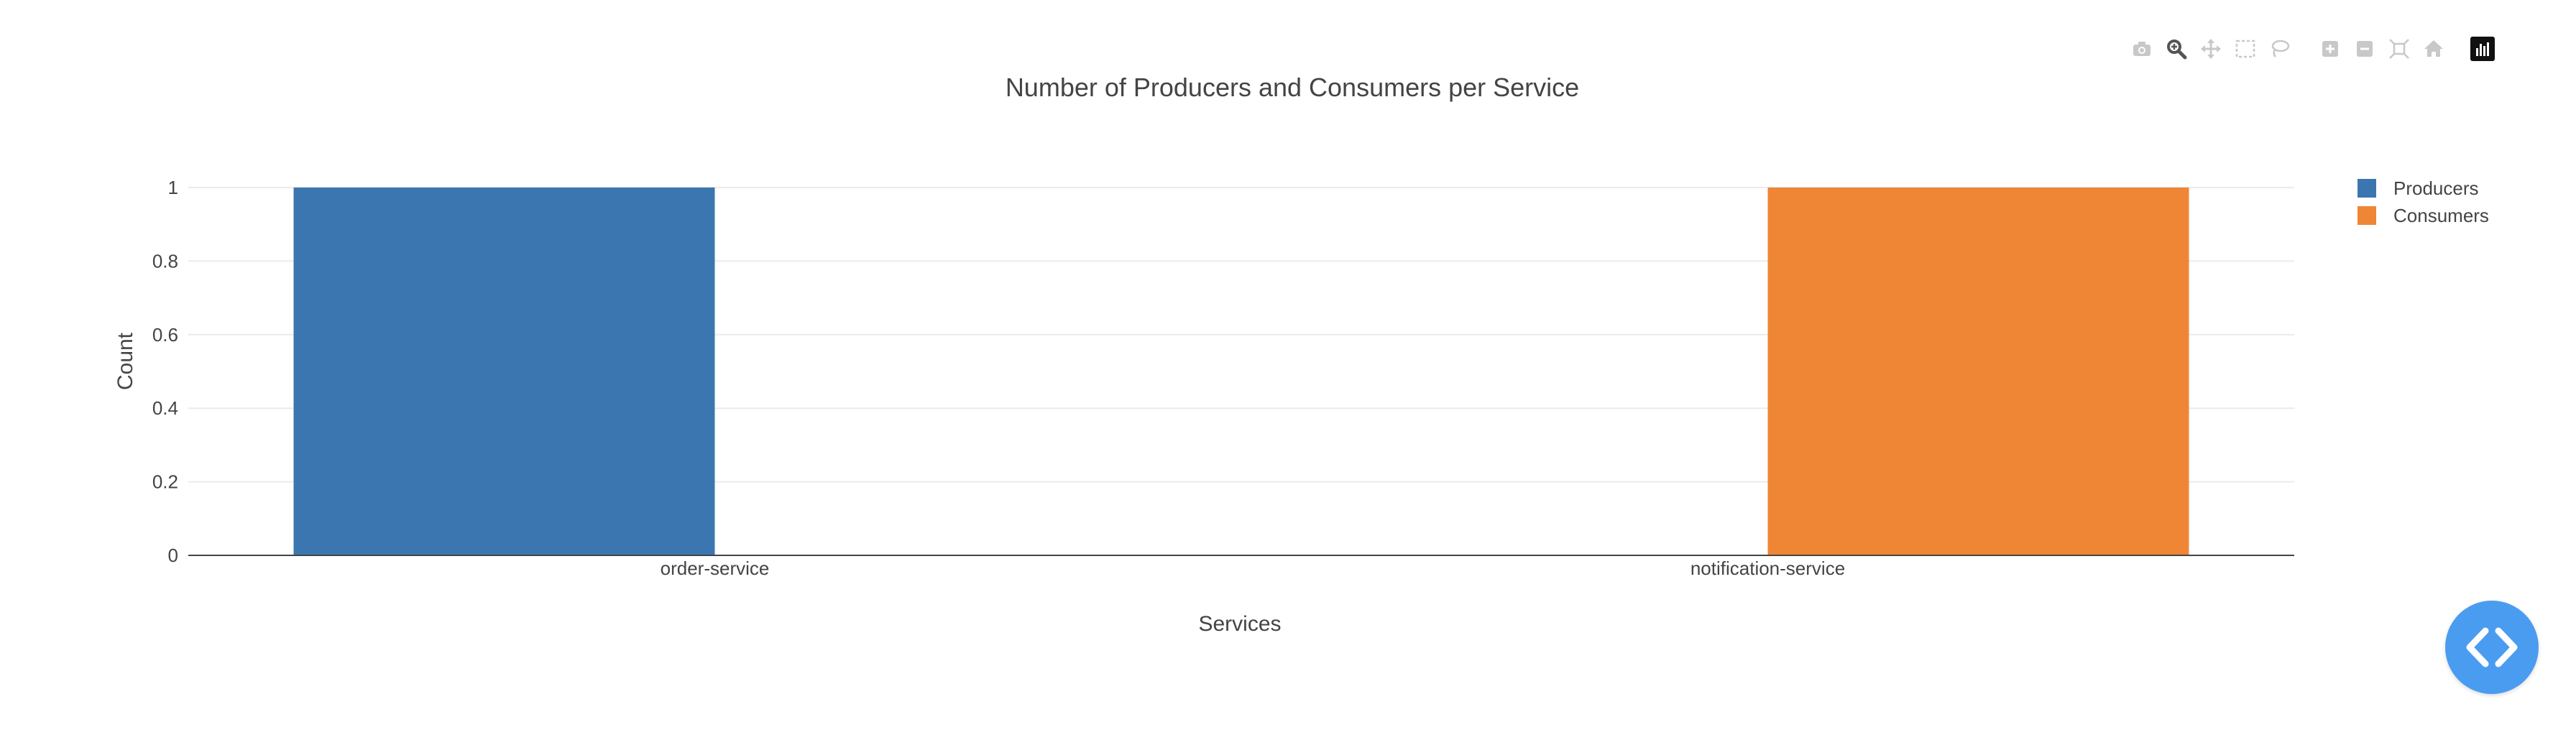 The width and height of the screenshot is (2576, 740). Describe the element at coordinates (2364, 48) in the screenshot. I see `zoom-out-icon` at that location.